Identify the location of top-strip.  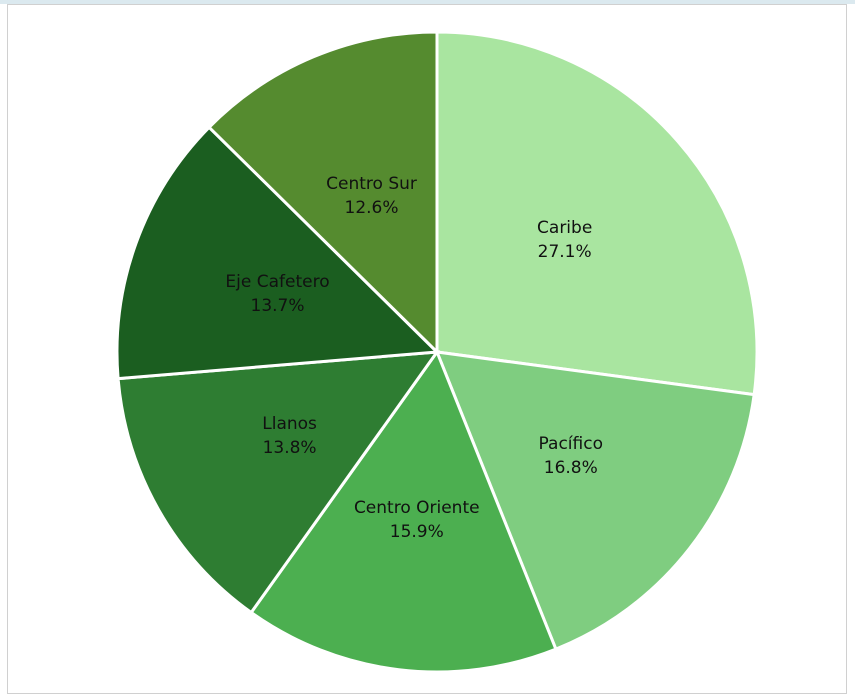
(427, 2).